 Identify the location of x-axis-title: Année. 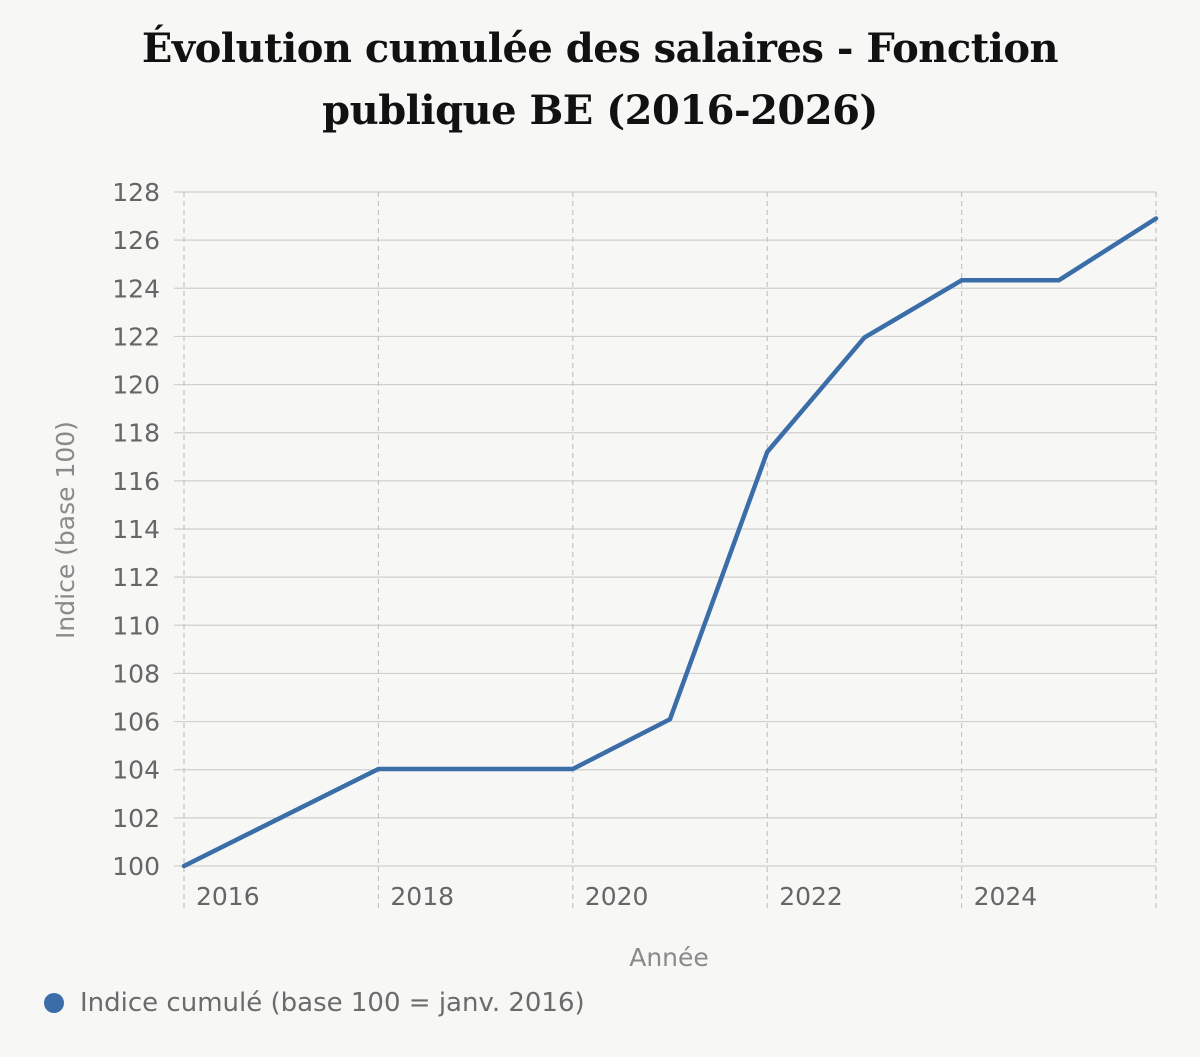
(669, 957).